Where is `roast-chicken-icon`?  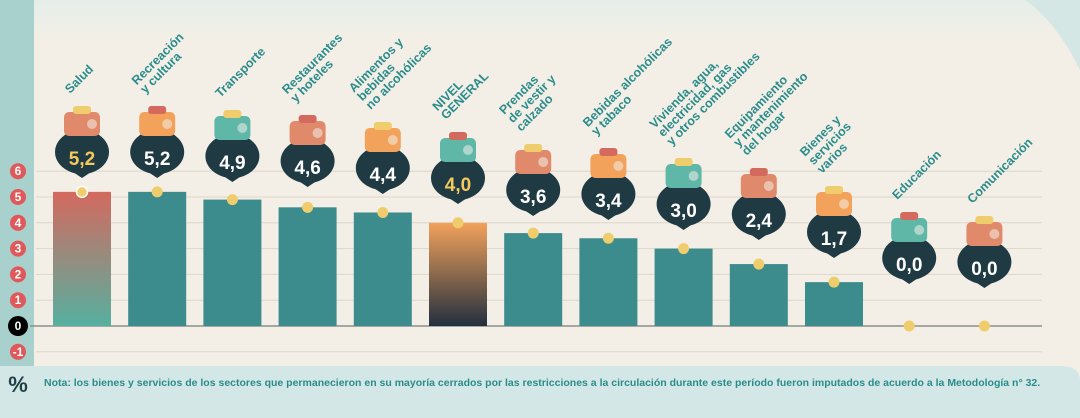 roast-chicken-icon is located at coordinates (382, 137).